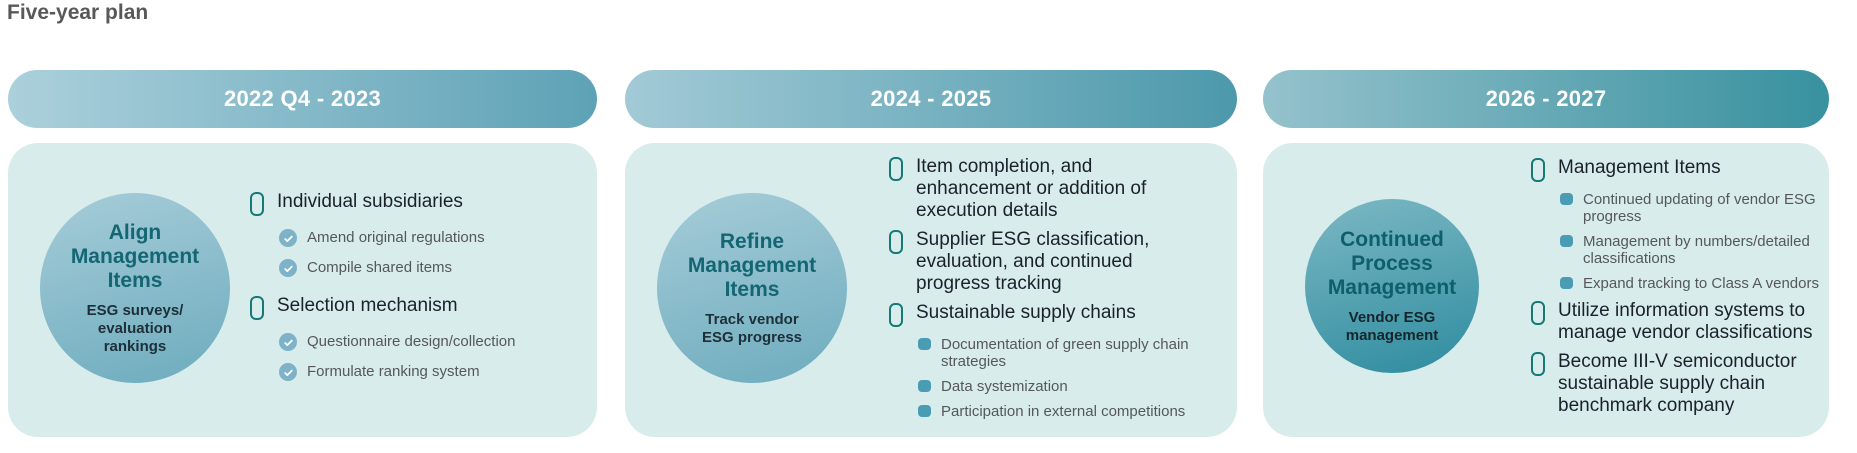  Describe the element at coordinates (370, 201) in the screenshot. I see `item-label: Individual subsidiaries` at that location.